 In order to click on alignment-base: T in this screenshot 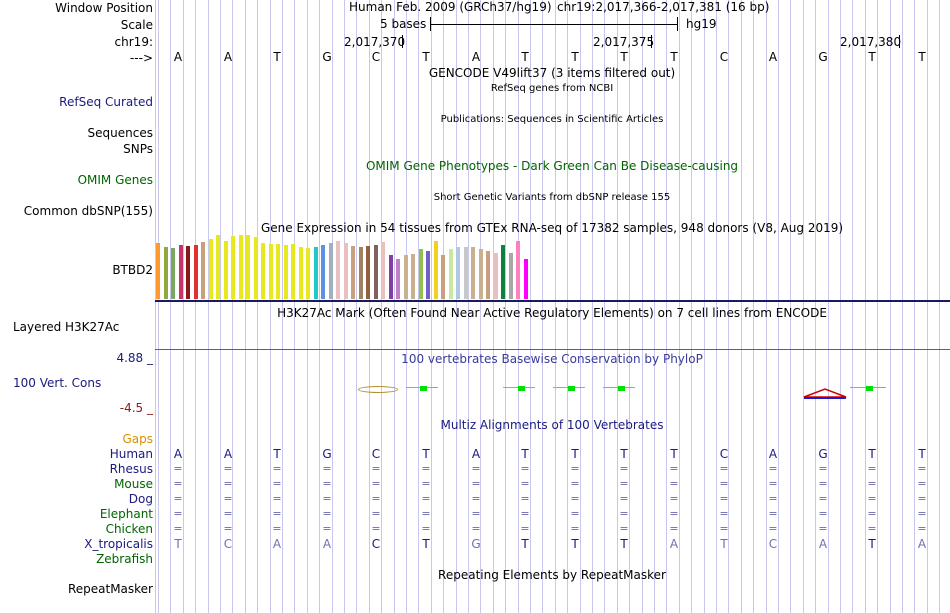, I will do `click(624, 454)`.